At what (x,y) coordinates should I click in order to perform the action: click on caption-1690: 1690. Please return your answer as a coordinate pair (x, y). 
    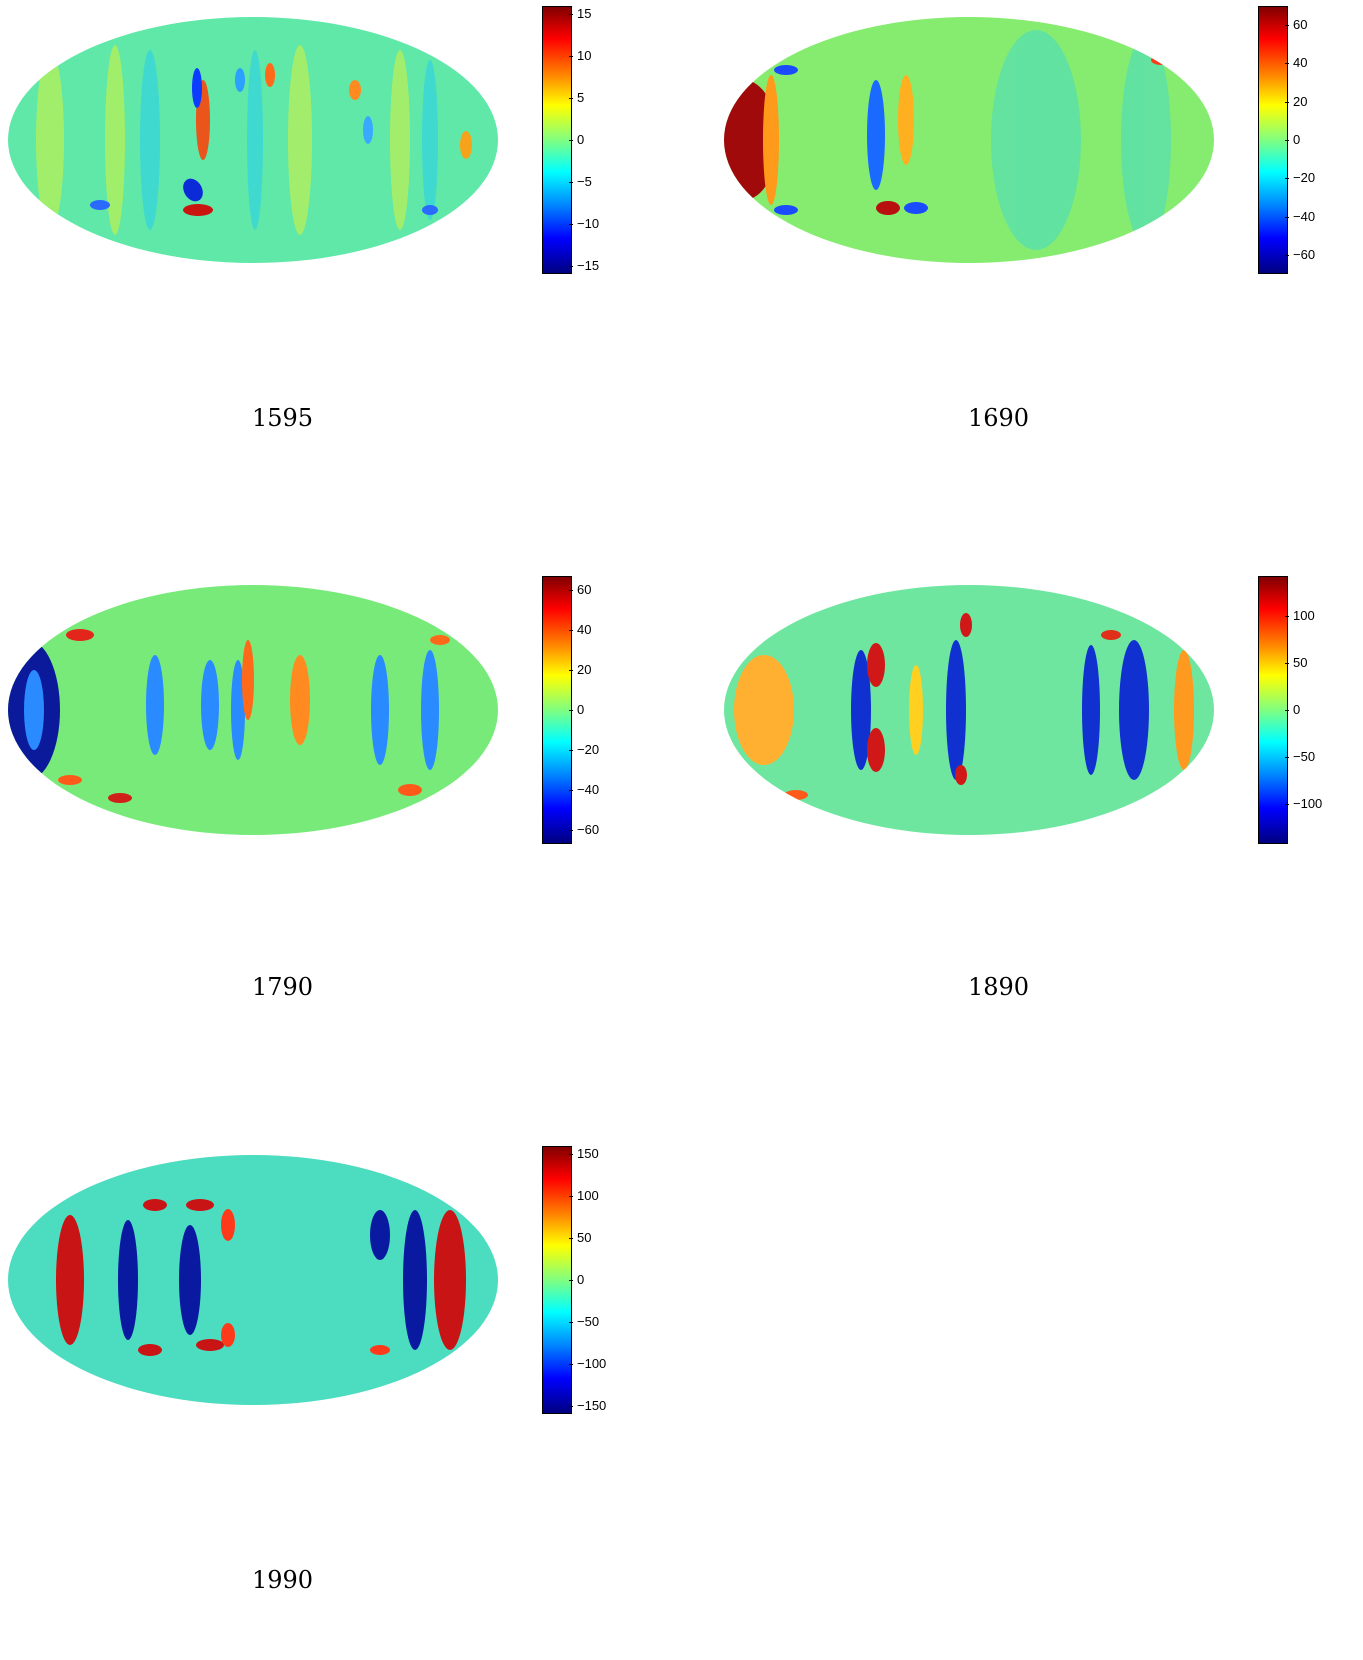
    Looking at the image, I should click on (999, 418).